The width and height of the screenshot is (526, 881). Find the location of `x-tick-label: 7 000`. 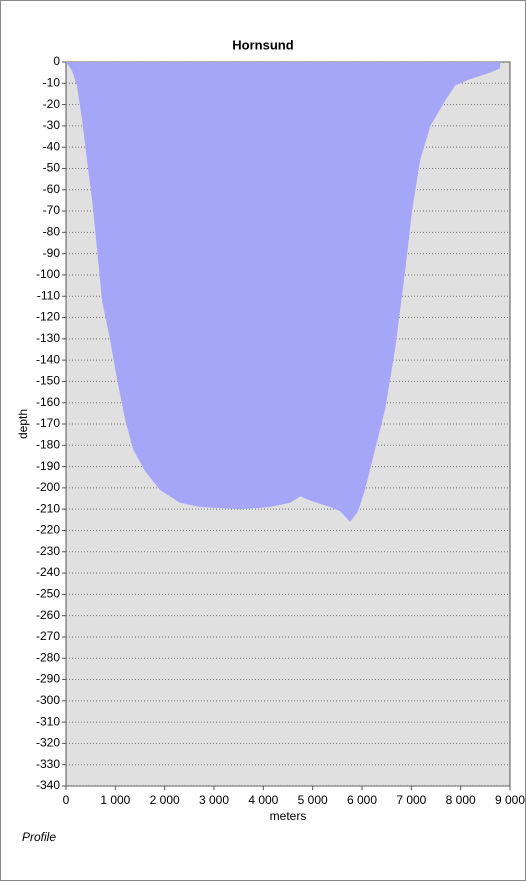

x-tick-label: 7 000 is located at coordinates (411, 800).